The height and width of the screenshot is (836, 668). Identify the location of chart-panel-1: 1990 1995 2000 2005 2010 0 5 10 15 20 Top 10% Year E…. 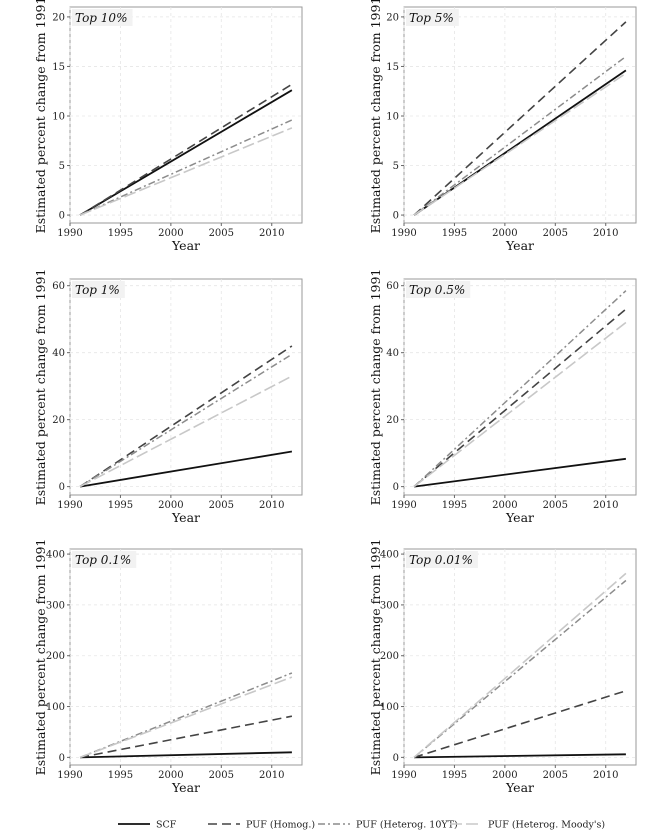
(168, 126).